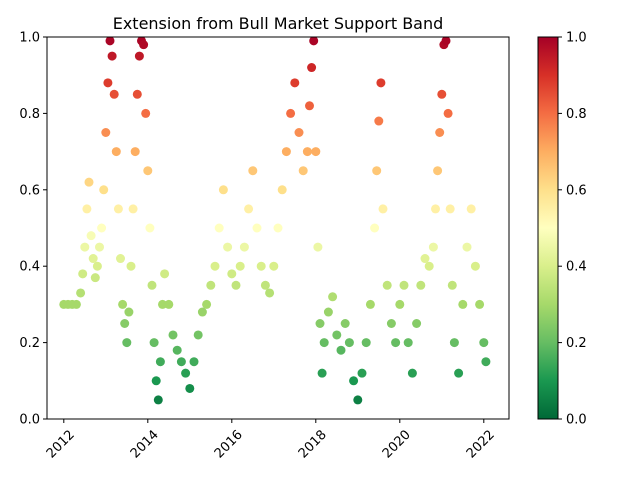 The image size is (640, 480). What do you see at coordinates (481, 444) in the screenshot?
I see `x-tick-label: 2022` at bounding box center [481, 444].